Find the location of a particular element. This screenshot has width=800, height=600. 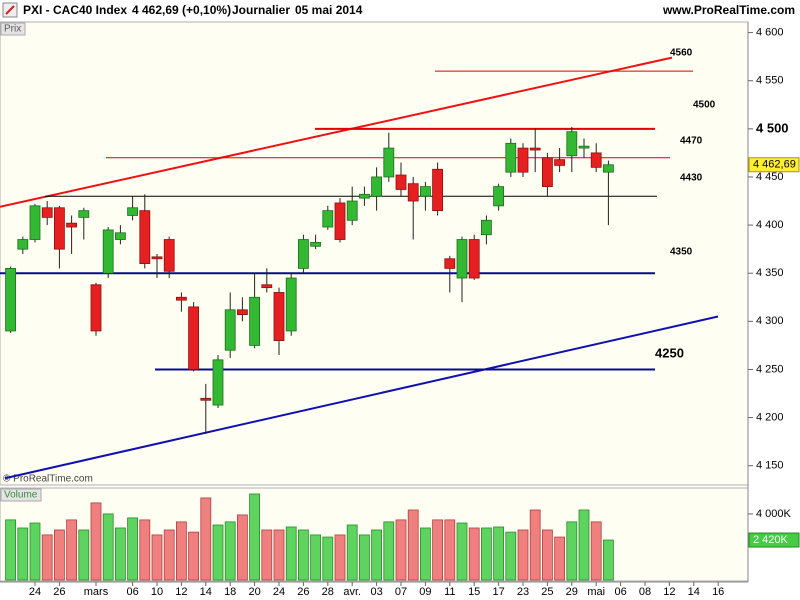

copyright: © ProRealTime.com is located at coordinates (48, 479).